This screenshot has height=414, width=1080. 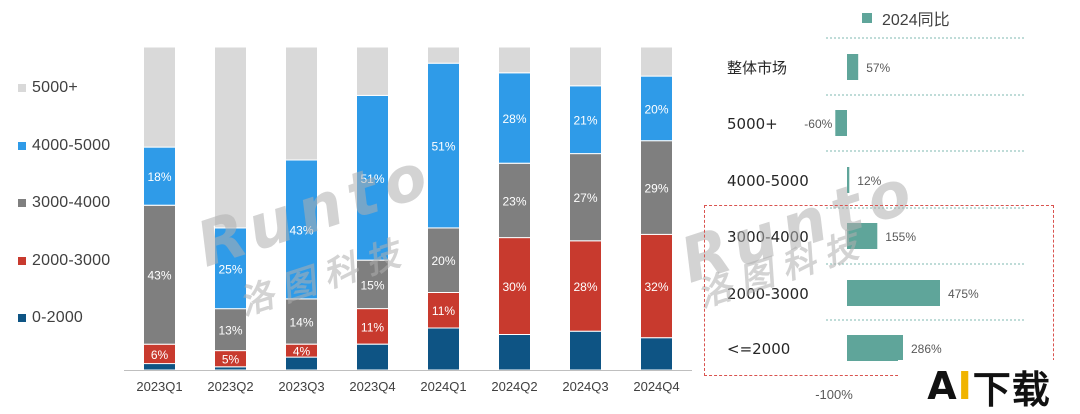 I want to click on bar-segment-3000-4000-2023Q2, so click(x=230, y=330).